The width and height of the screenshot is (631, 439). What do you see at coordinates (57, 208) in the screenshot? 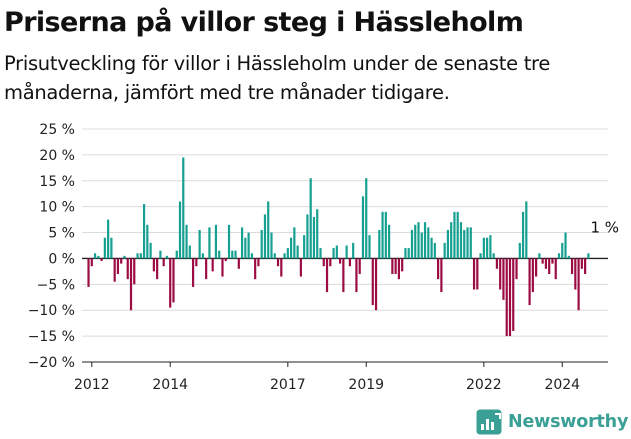
I see `y-tick-label: 10 %` at bounding box center [57, 208].